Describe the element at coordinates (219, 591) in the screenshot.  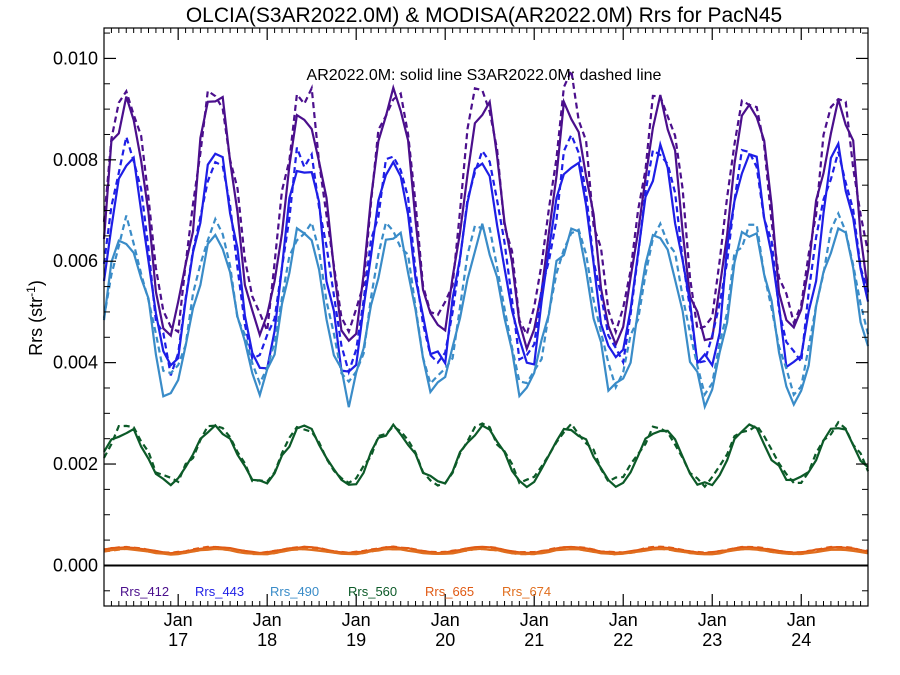
I see `legend-label-rrs-443: Rrs_443` at that location.